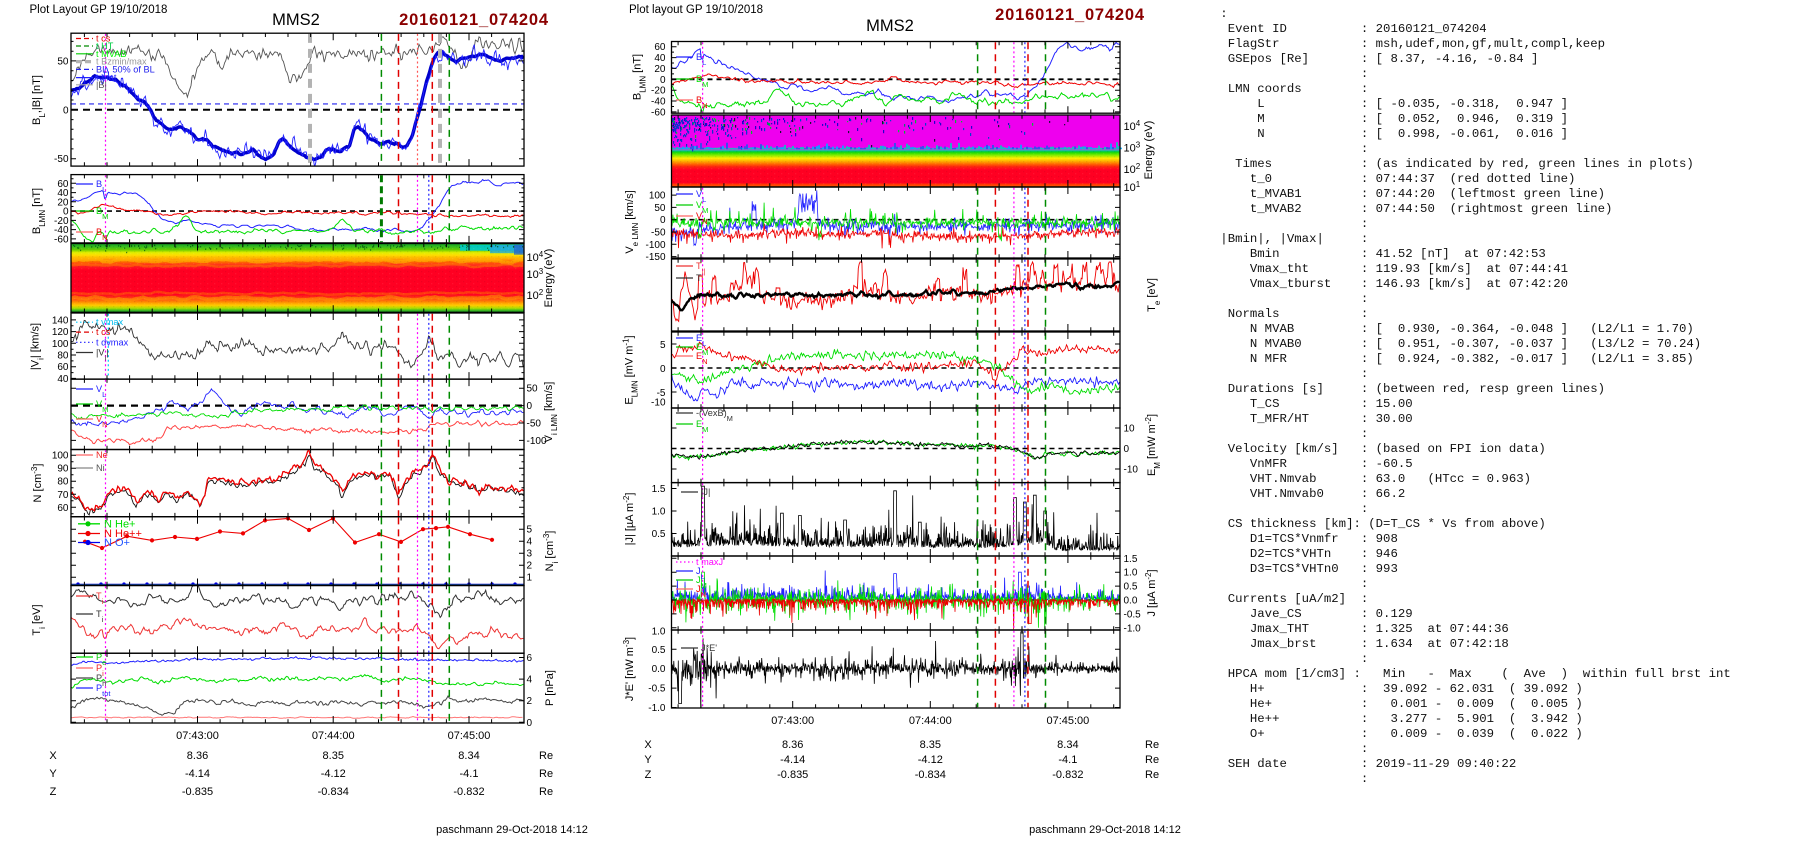  What do you see at coordinates (60, 332) in the screenshot?
I see `svg-text: 120` at bounding box center [60, 332].